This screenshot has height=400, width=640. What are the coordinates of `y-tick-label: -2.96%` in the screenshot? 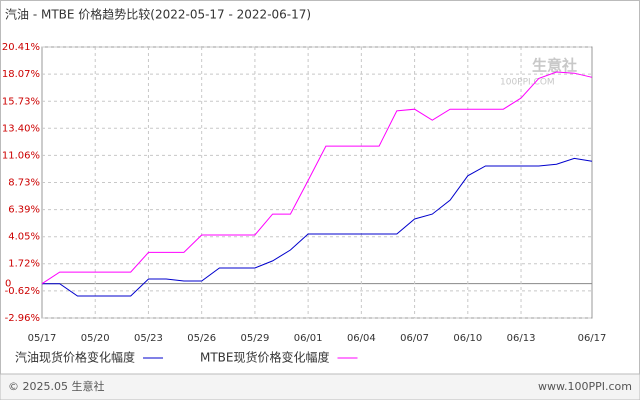 It's located at (22, 318).